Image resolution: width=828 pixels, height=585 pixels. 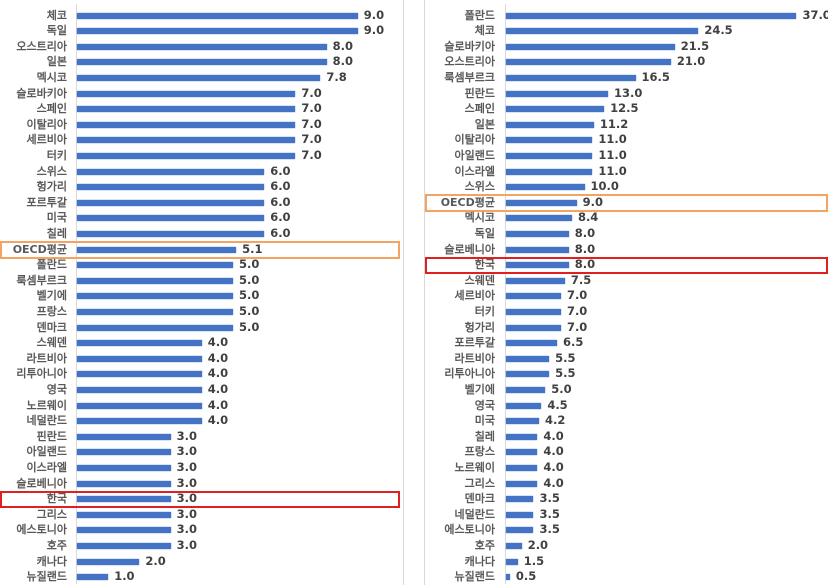 I want to click on data-label: 11.0, so click(x=612, y=170).